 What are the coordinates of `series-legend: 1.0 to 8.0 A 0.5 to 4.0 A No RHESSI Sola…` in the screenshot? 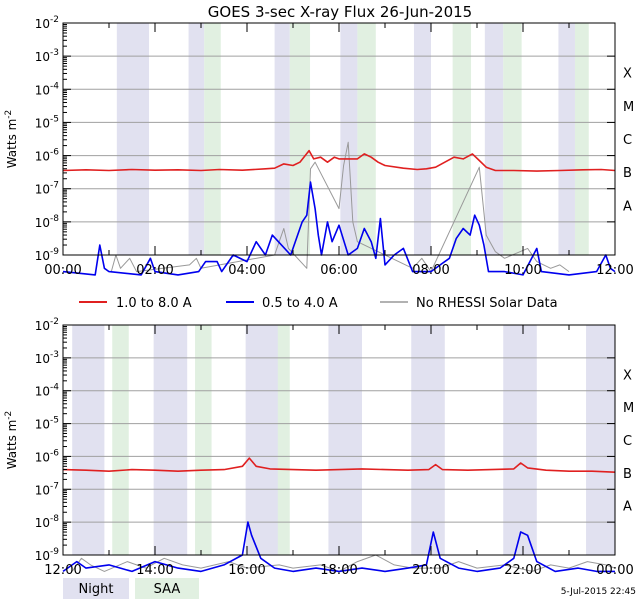 It's located at (318, 303).